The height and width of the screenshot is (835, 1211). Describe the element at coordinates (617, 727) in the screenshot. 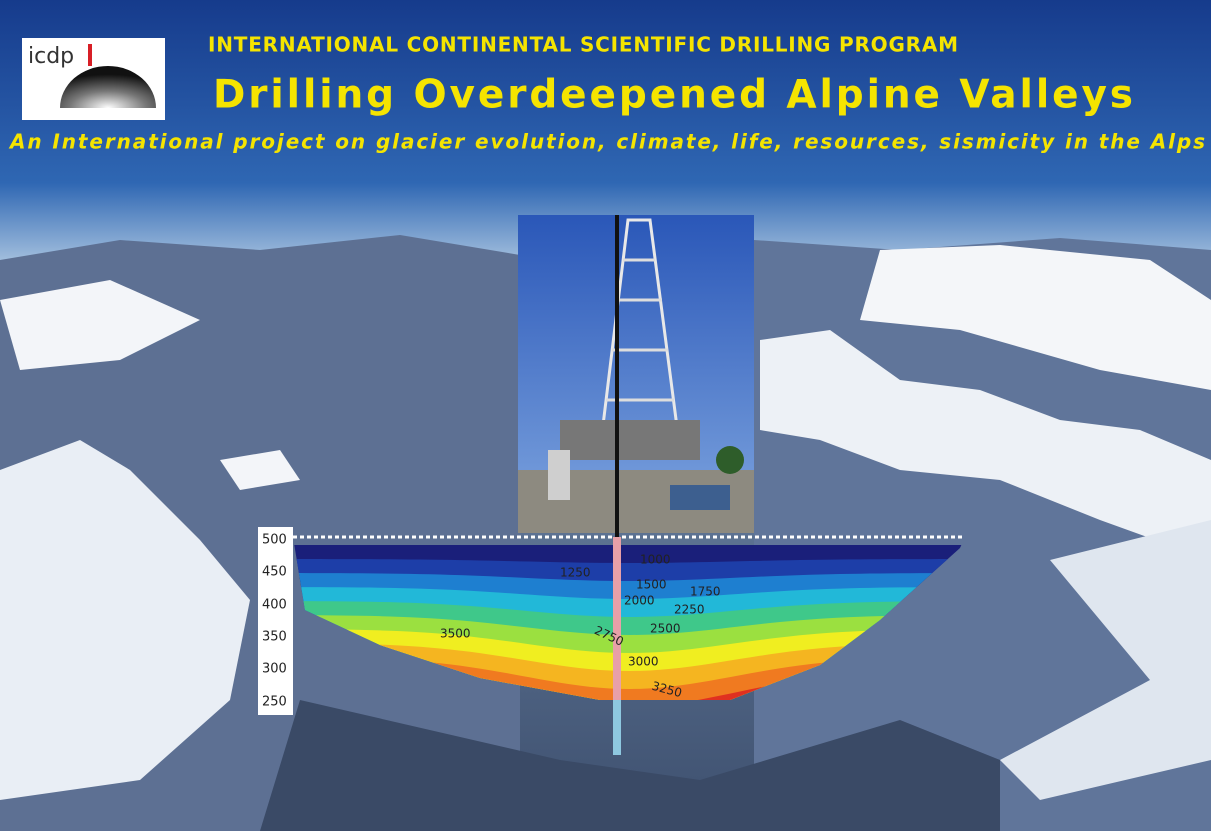

I see `borehole-bedrock` at that location.